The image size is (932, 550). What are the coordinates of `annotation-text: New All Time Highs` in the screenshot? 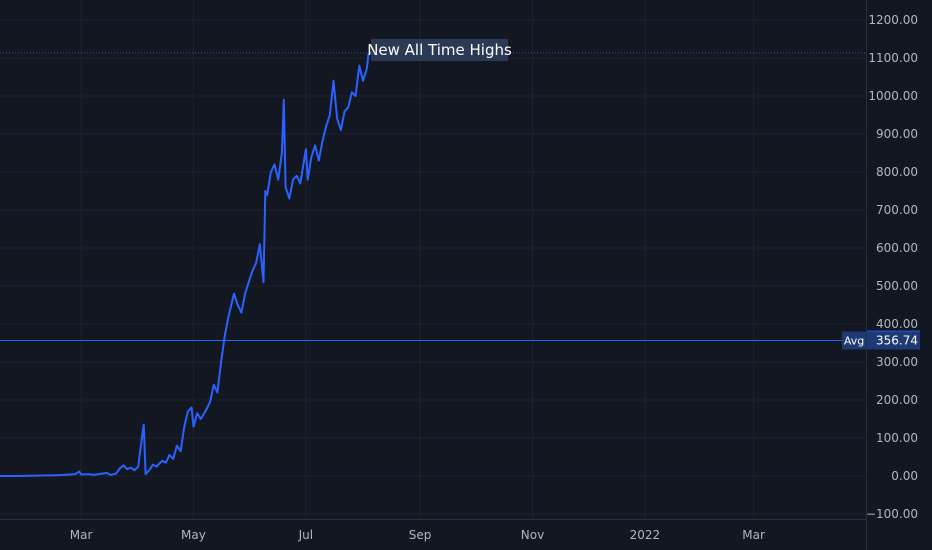 It's located at (439, 50).